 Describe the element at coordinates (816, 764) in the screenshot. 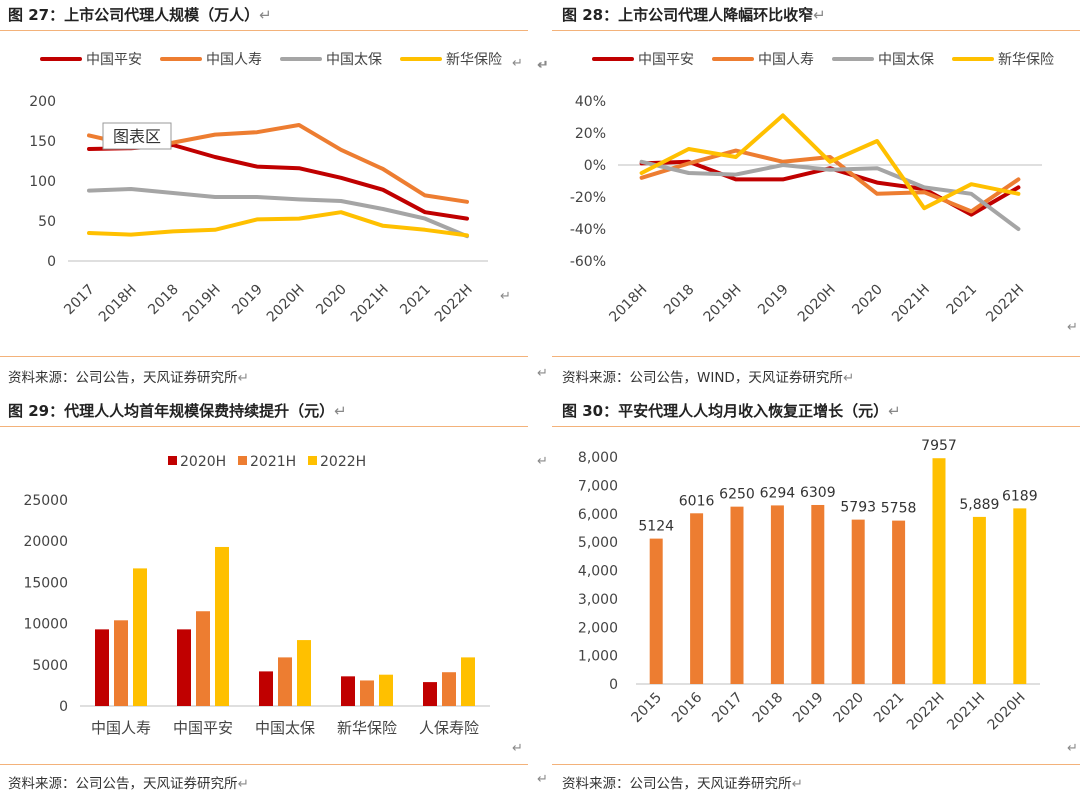

I see `chart30-bottom-rule` at that location.